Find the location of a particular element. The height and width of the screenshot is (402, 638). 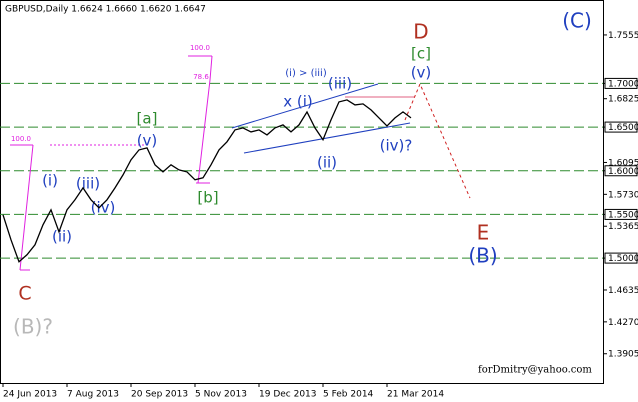

annotation: [b] is located at coordinates (207, 198).